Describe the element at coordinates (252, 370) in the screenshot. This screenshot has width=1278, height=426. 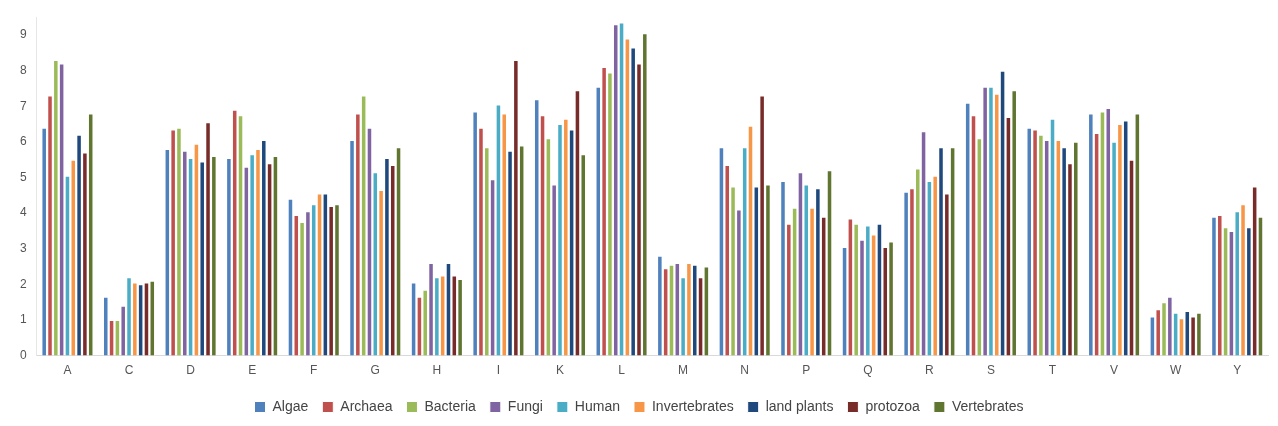
I see `x-tick-label: E` at that location.